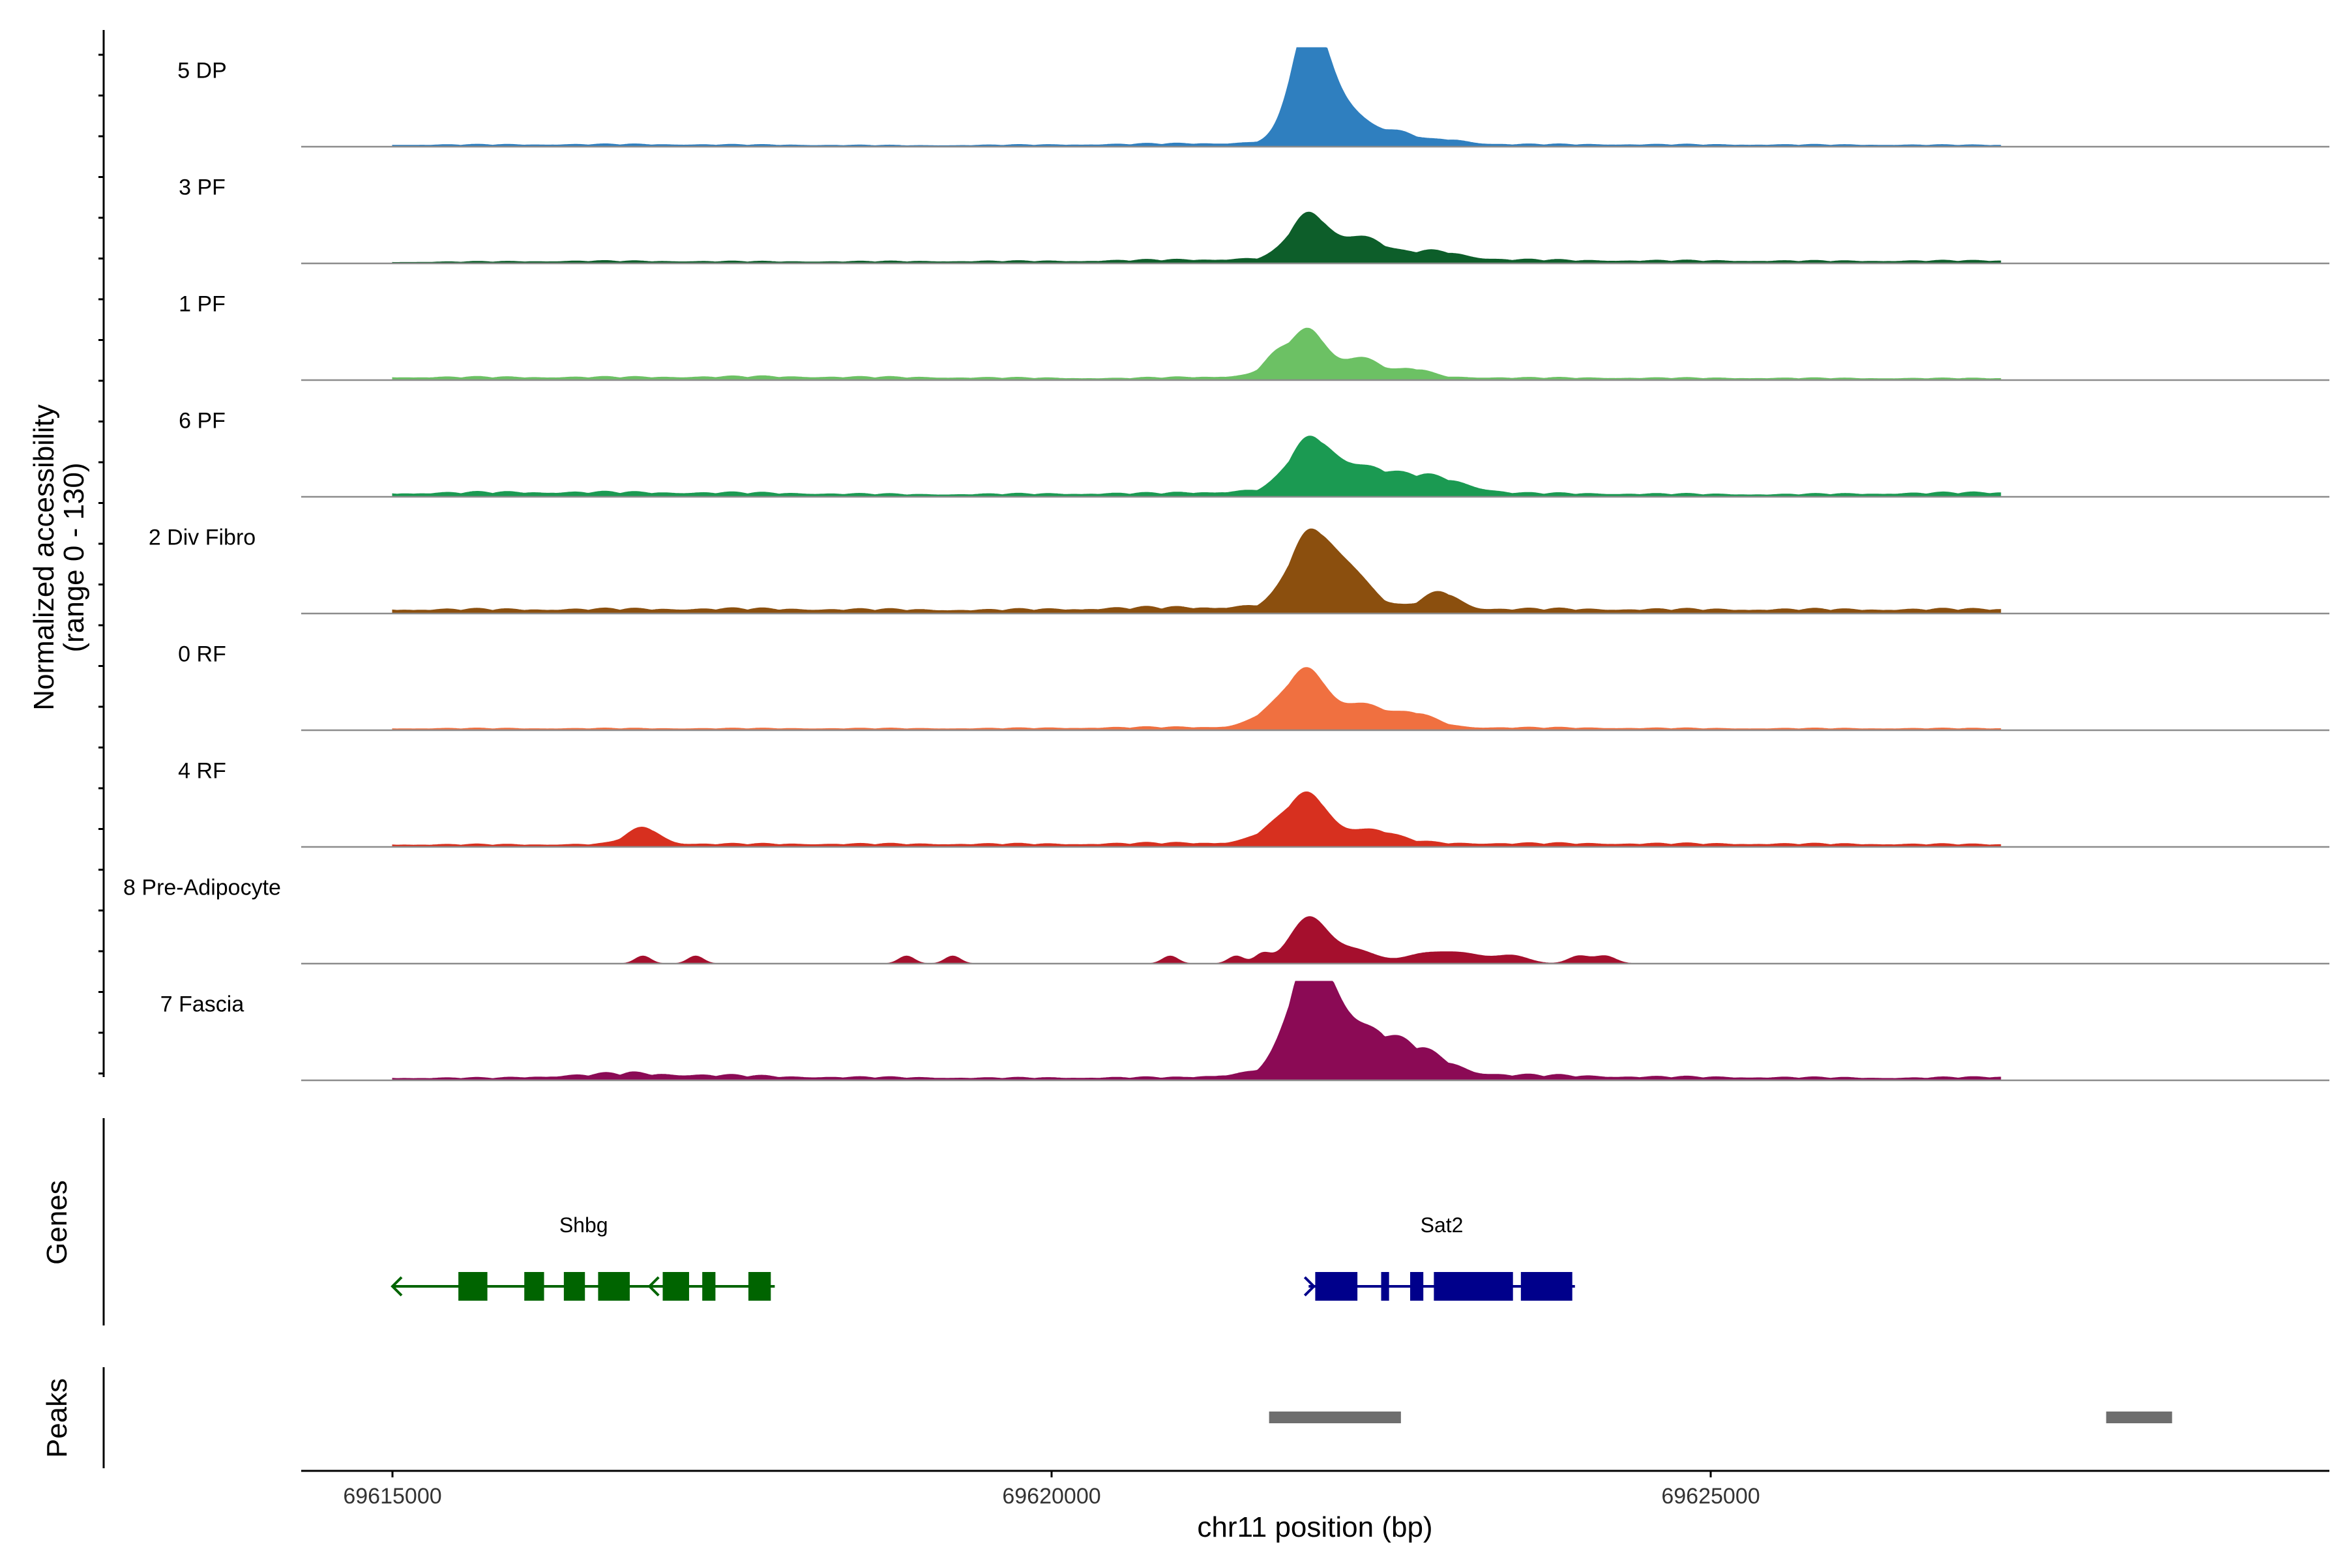  I want to click on track-1: 3 PF, so click(1254, 220).